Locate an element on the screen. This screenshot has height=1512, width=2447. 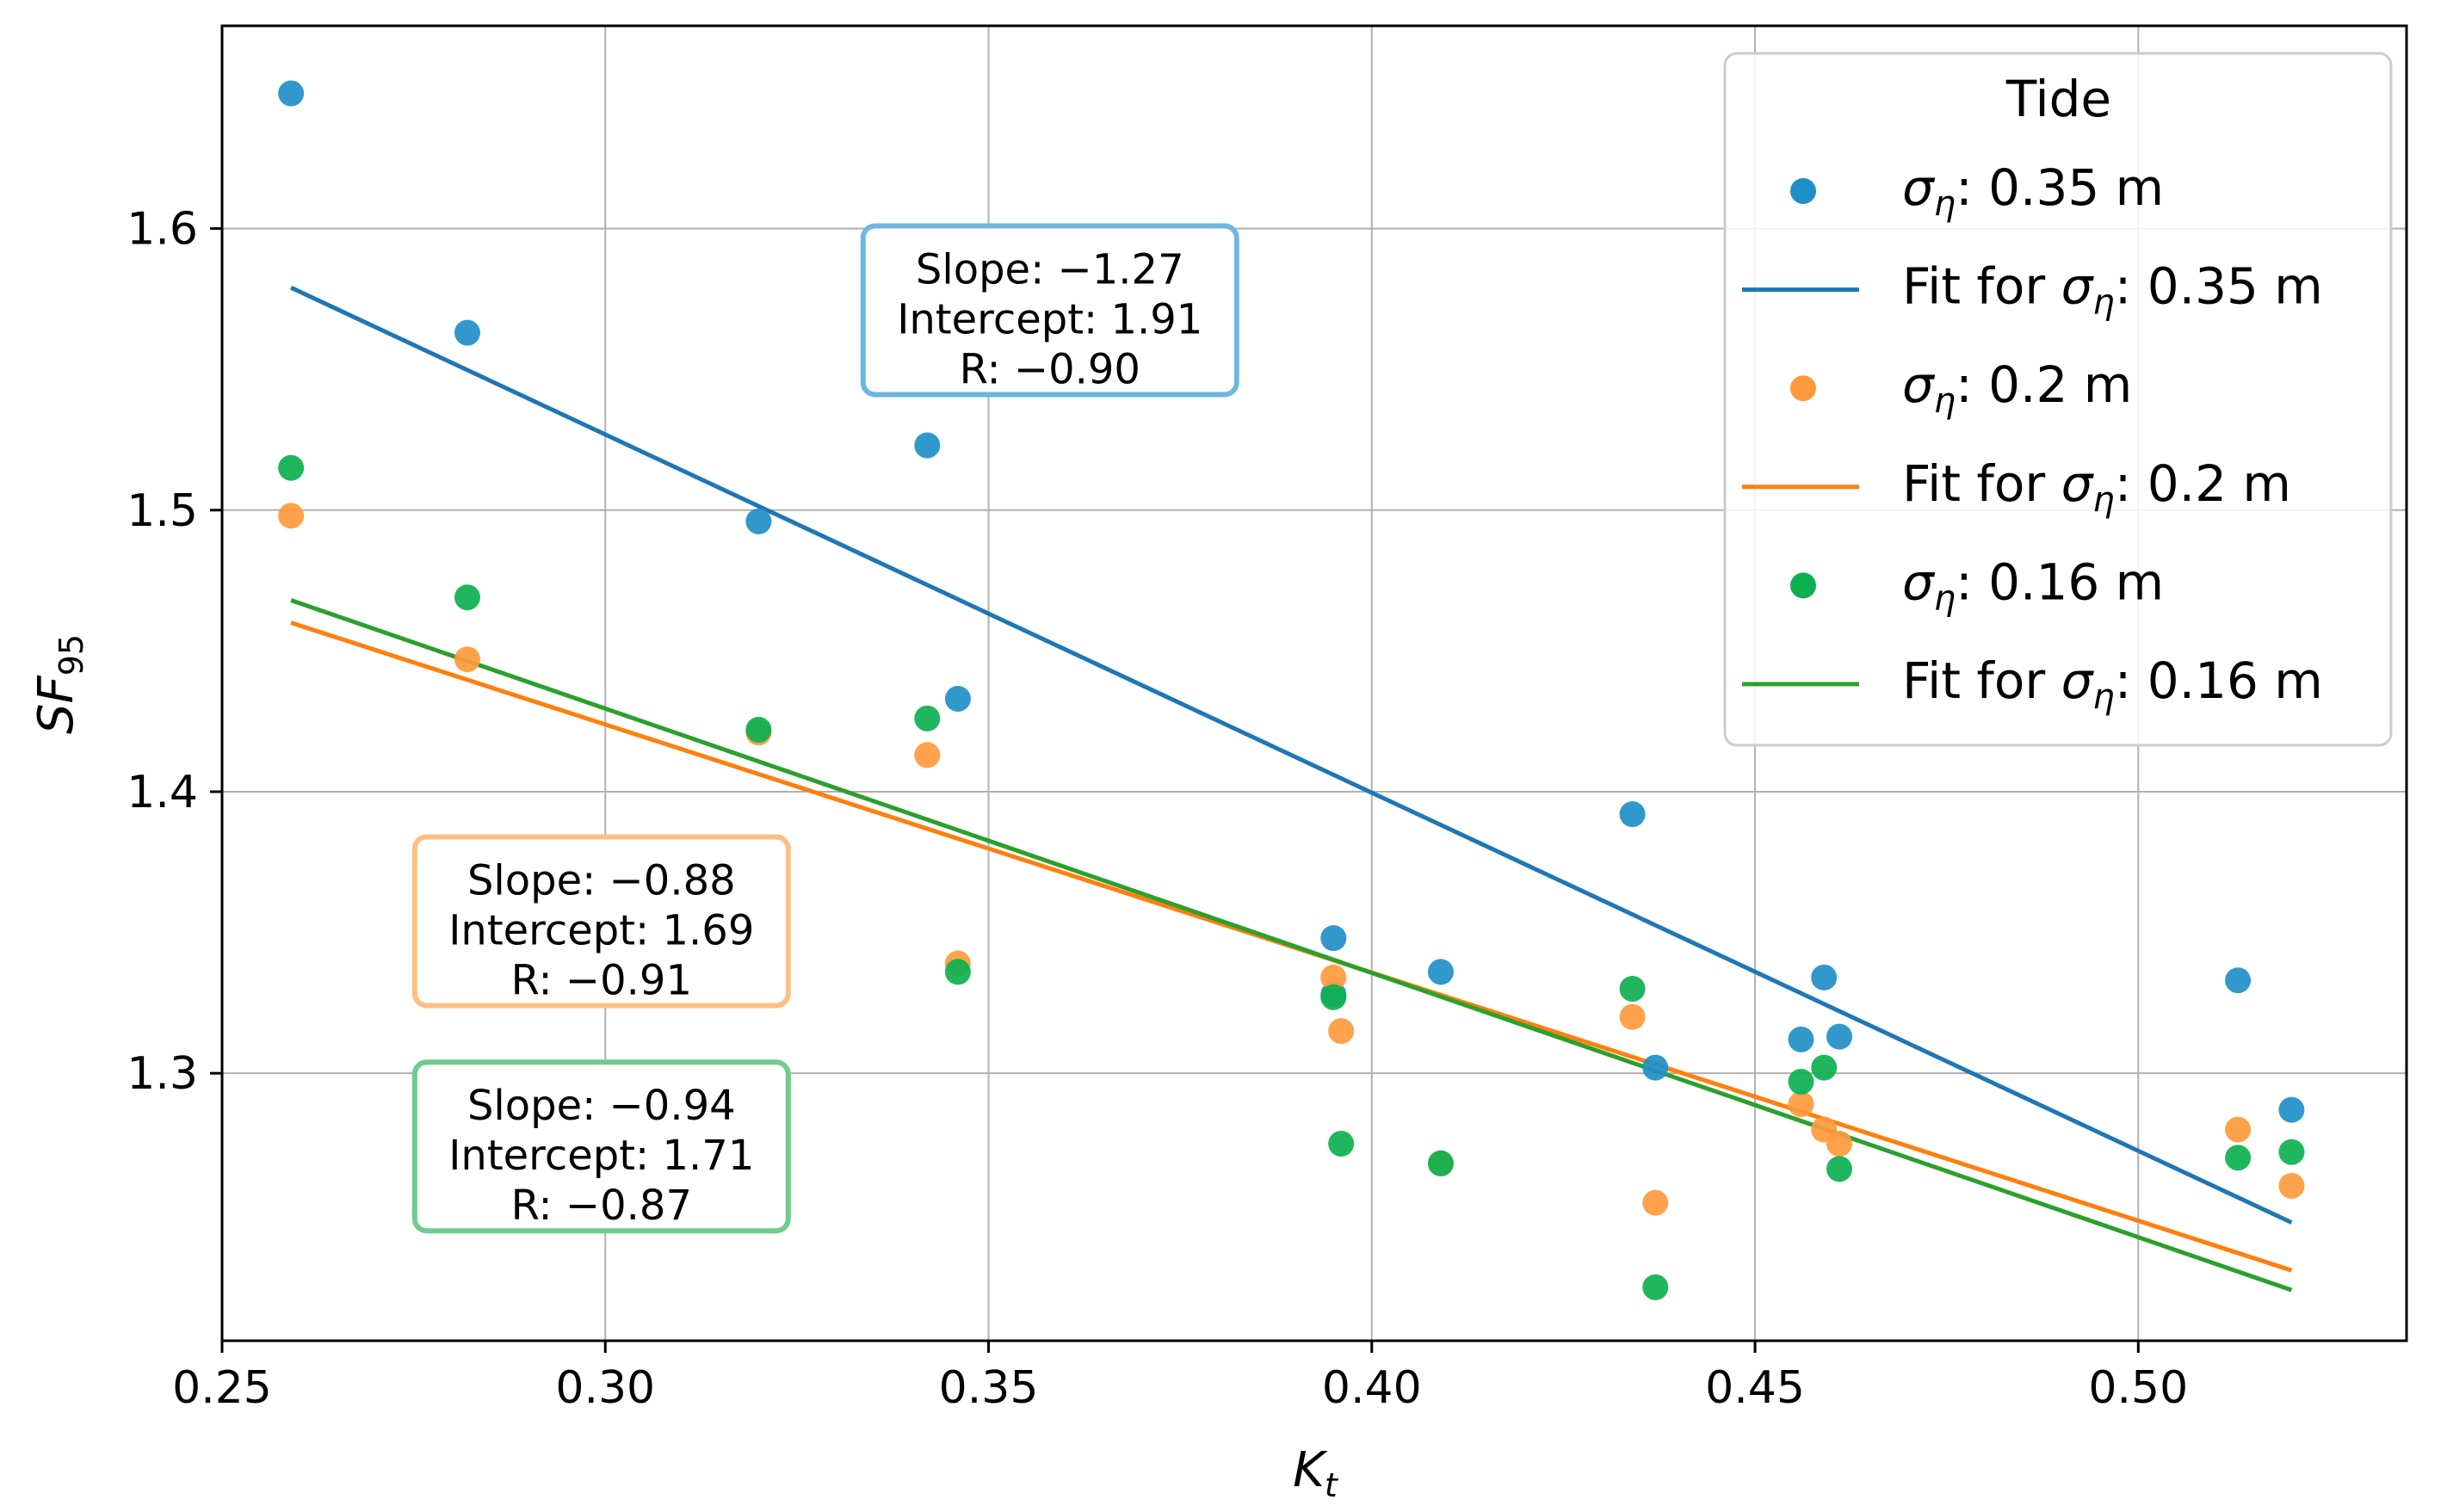
annotation-line: R: −0.91 is located at coordinates (601, 980).